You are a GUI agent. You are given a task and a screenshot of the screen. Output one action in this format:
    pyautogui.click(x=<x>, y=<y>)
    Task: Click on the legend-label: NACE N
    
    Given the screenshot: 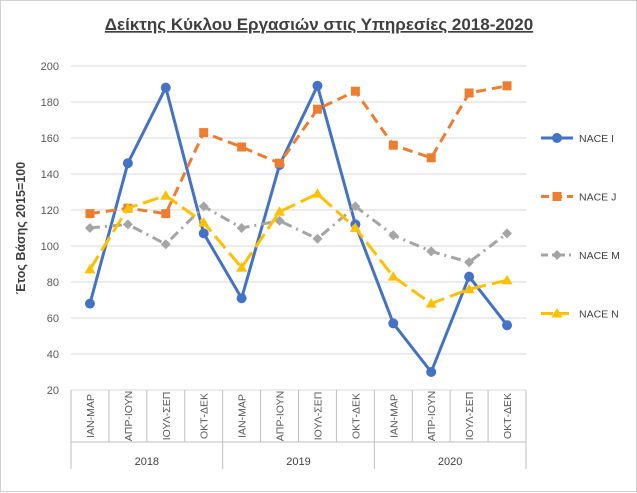 What is the action you would take?
    pyautogui.click(x=599, y=315)
    